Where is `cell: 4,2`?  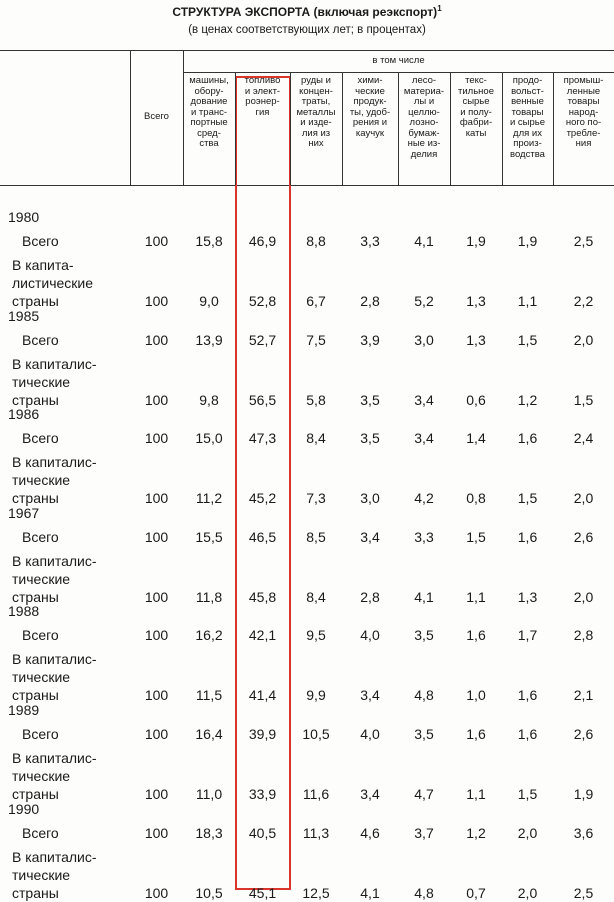
cell: 4,2 is located at coordinates (424, 498).